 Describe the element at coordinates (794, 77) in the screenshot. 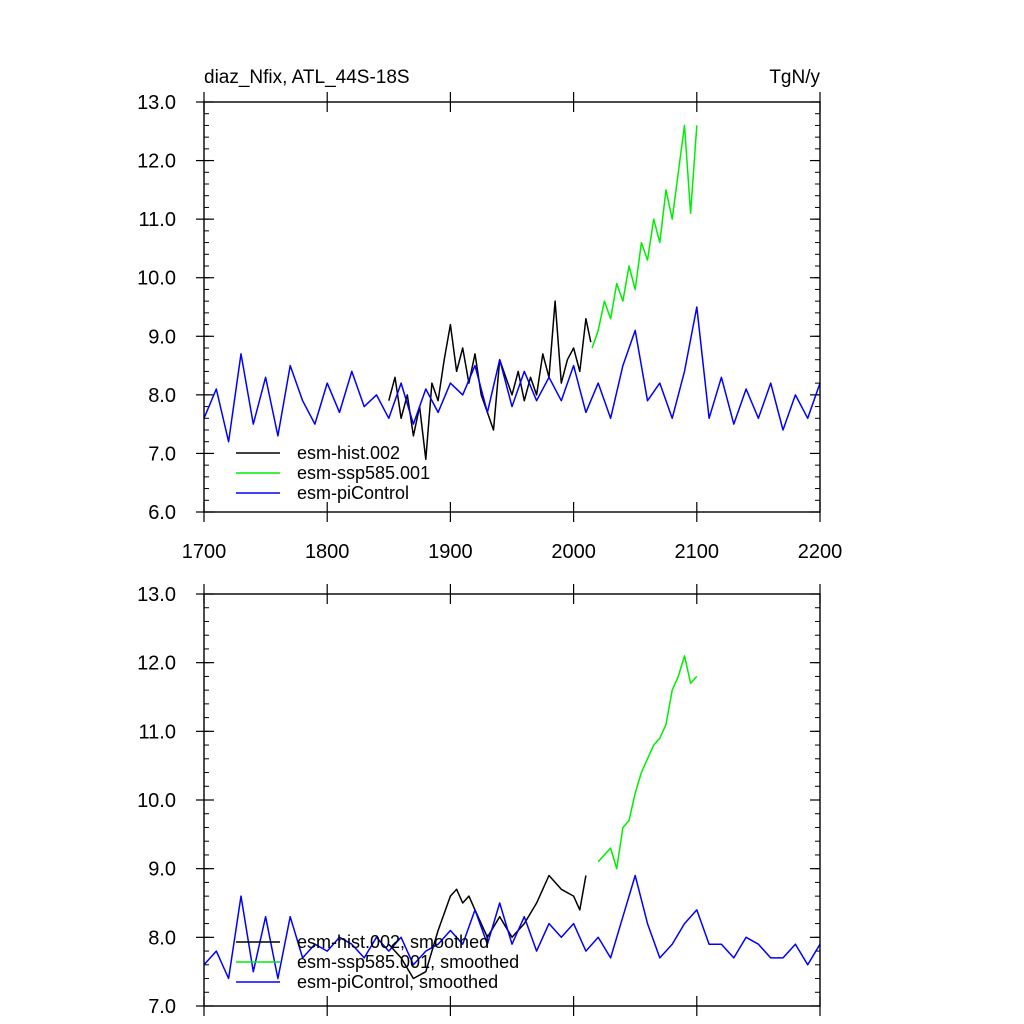

I see `chart-units: TgN/y` at that location.